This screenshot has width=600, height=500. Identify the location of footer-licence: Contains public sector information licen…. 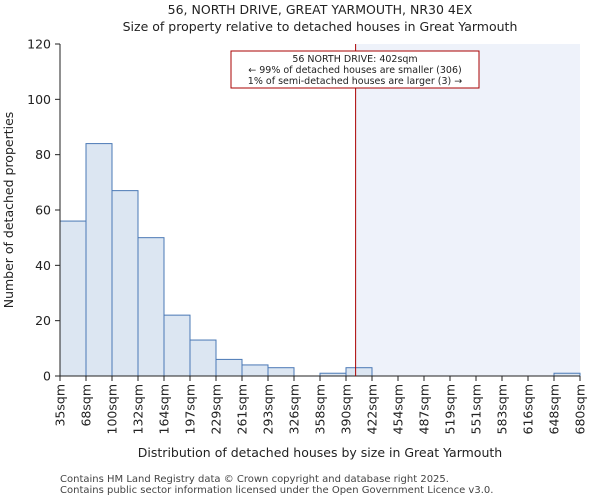
(277, 490).